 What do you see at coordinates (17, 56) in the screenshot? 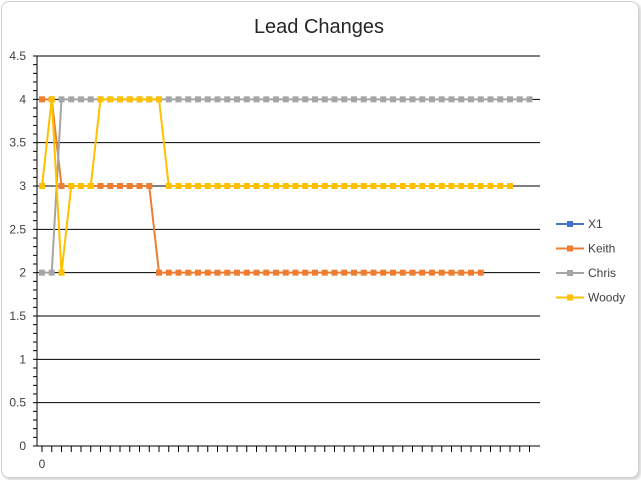
I see `y-tick-label: 4.5` at bounding box center [17, 56].